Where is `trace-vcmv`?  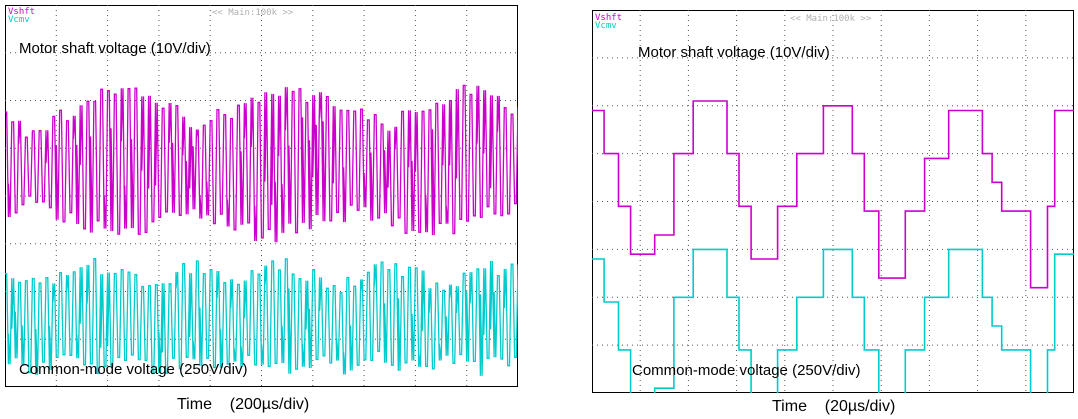 trace-vcmv is located at coordinates (261, 317).